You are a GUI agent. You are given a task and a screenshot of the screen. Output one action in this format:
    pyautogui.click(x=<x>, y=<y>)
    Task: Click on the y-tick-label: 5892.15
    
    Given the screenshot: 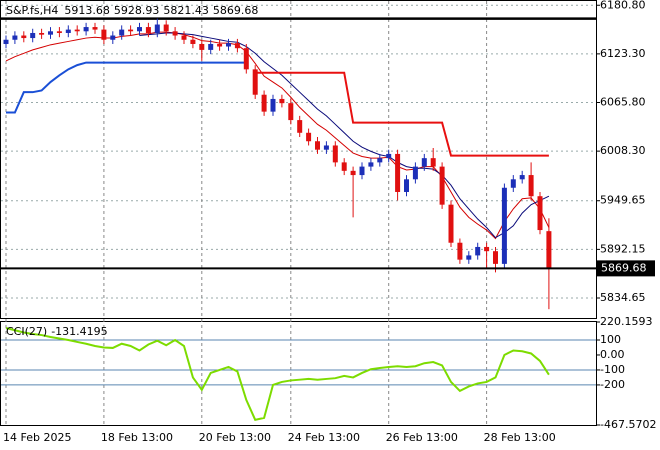 What is the action you would take?
    pyautogui.click(x=623, y=248)
    